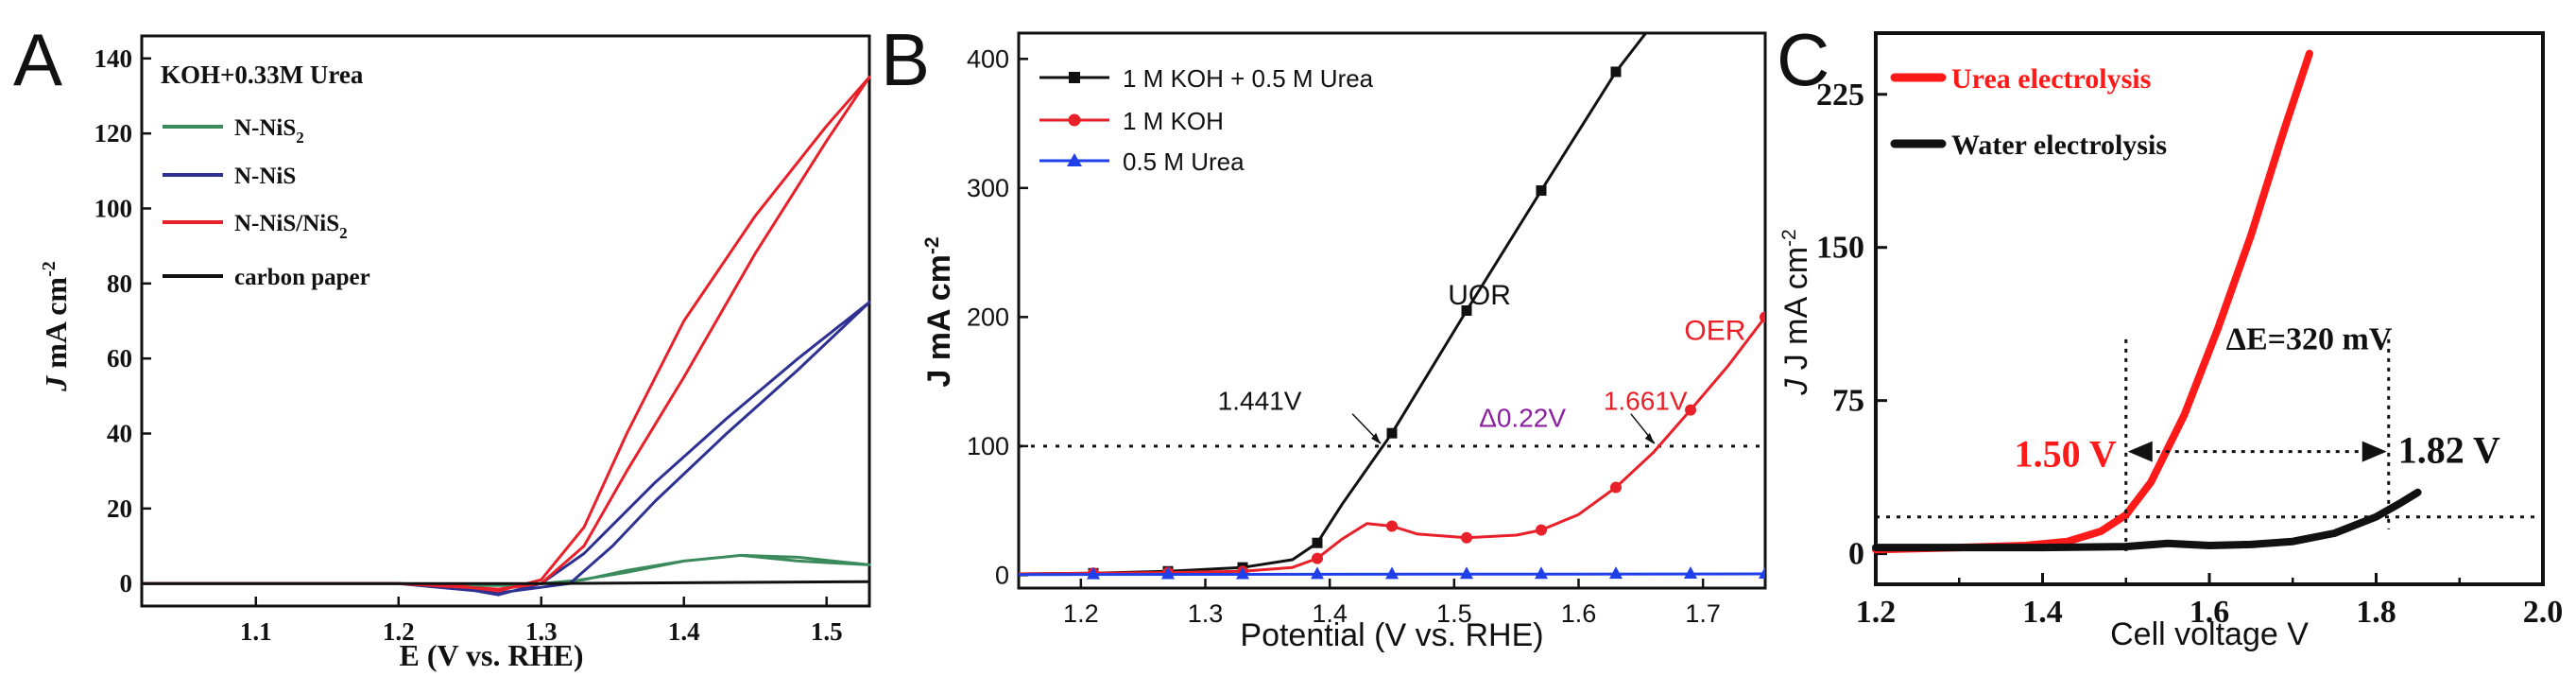 The height and width of the screenshot is (676, 2576). I want to click on legend-label-n-nis-nis2: N-NiS/NiS2, so click(291, 226).